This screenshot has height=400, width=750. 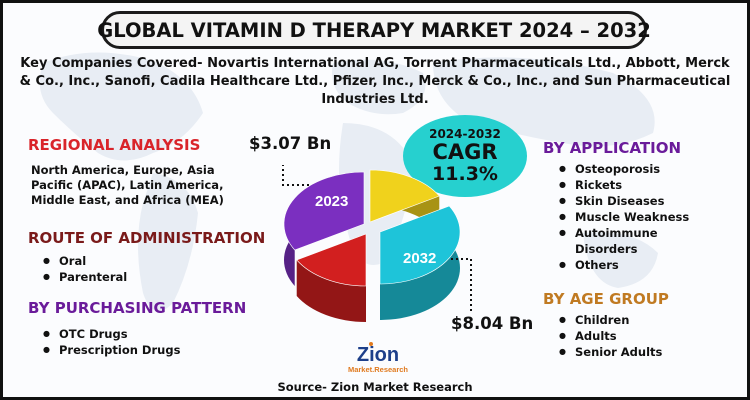 I want to click on list-item: Parenteral, so click(x=85, y=277).